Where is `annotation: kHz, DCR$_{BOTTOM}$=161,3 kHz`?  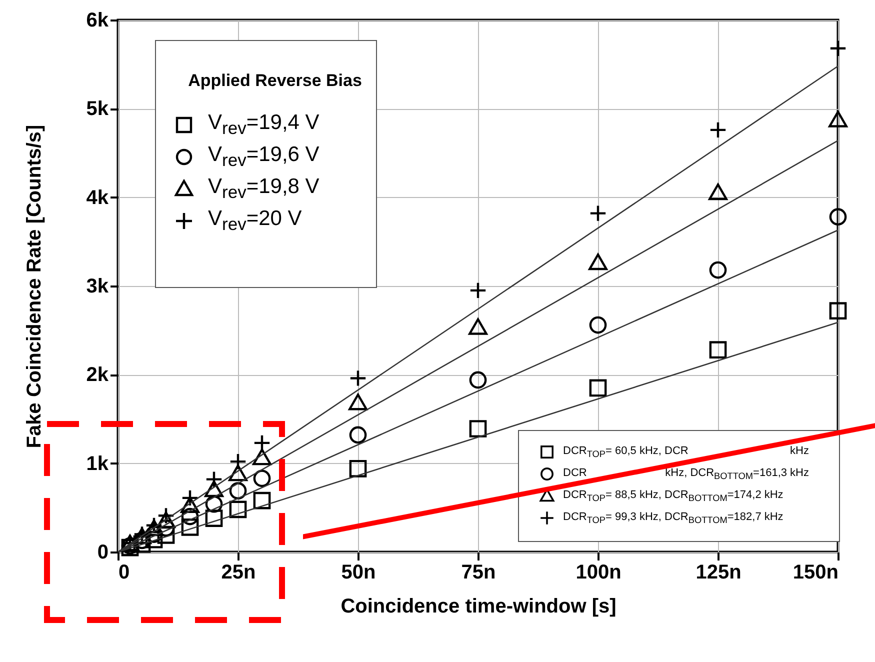 annotation: kHz, DCR$_{BOTTOM}$=161,3 kHz is located at coordinates (737, 474).